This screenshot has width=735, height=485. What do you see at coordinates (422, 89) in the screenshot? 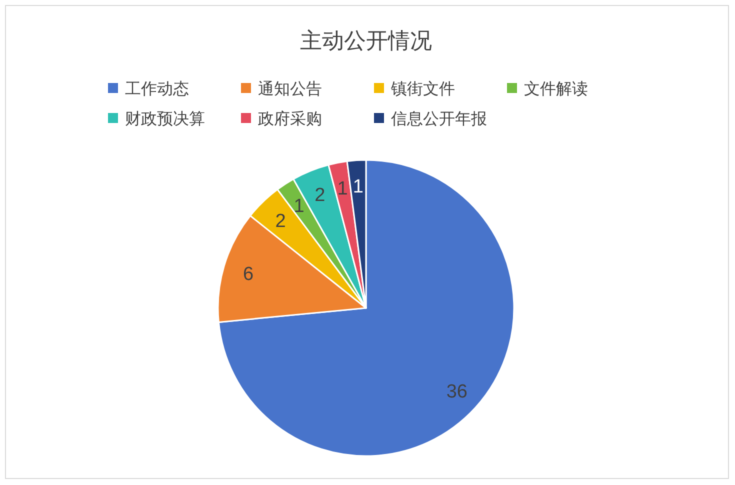
I see `legend-label: 镇街文件` at bounding box center [422, 89].